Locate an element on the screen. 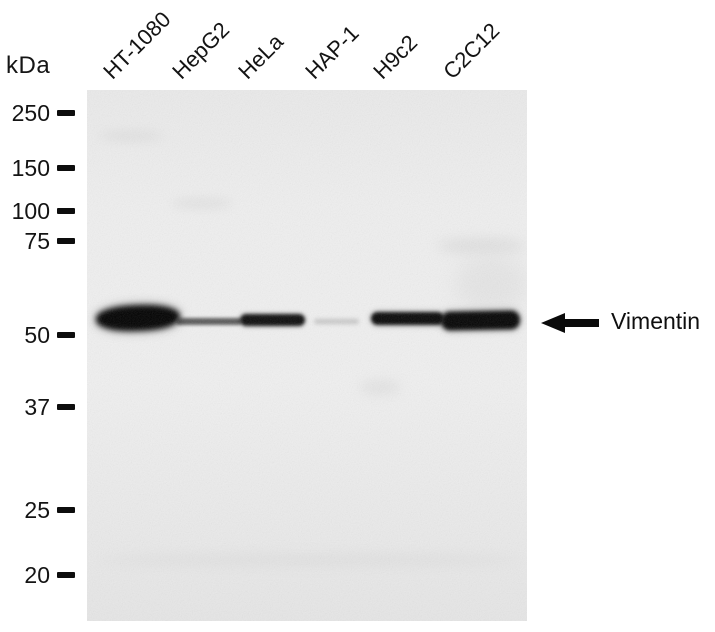 The image size is (715, 632). band-hepg2 is located at coordinates (209, 321).